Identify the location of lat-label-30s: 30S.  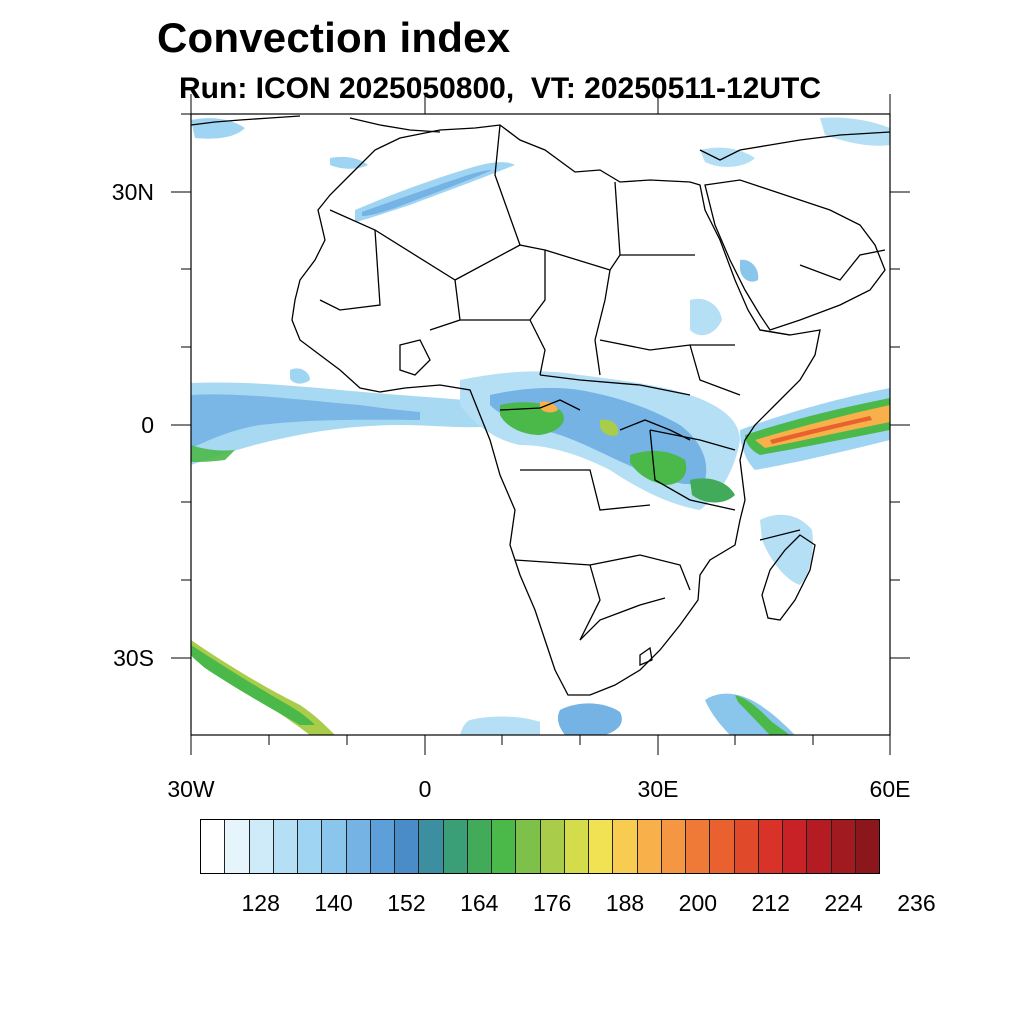
(133, 658).